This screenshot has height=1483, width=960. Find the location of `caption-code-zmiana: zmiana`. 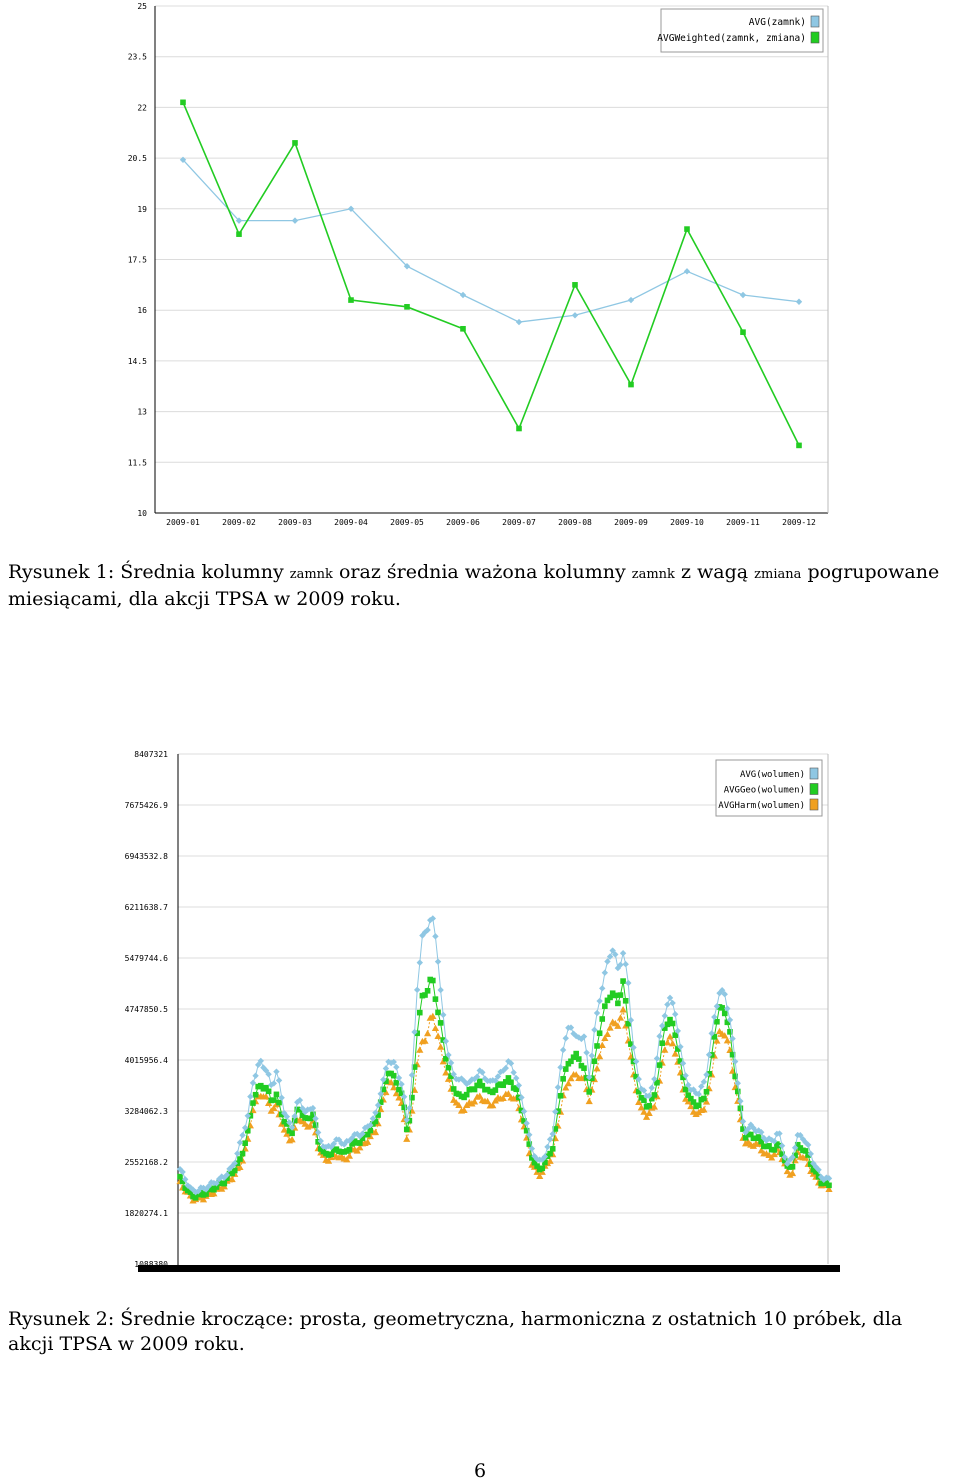

caption-code-zmiana: zmiana is located at coordinates (778, 574).